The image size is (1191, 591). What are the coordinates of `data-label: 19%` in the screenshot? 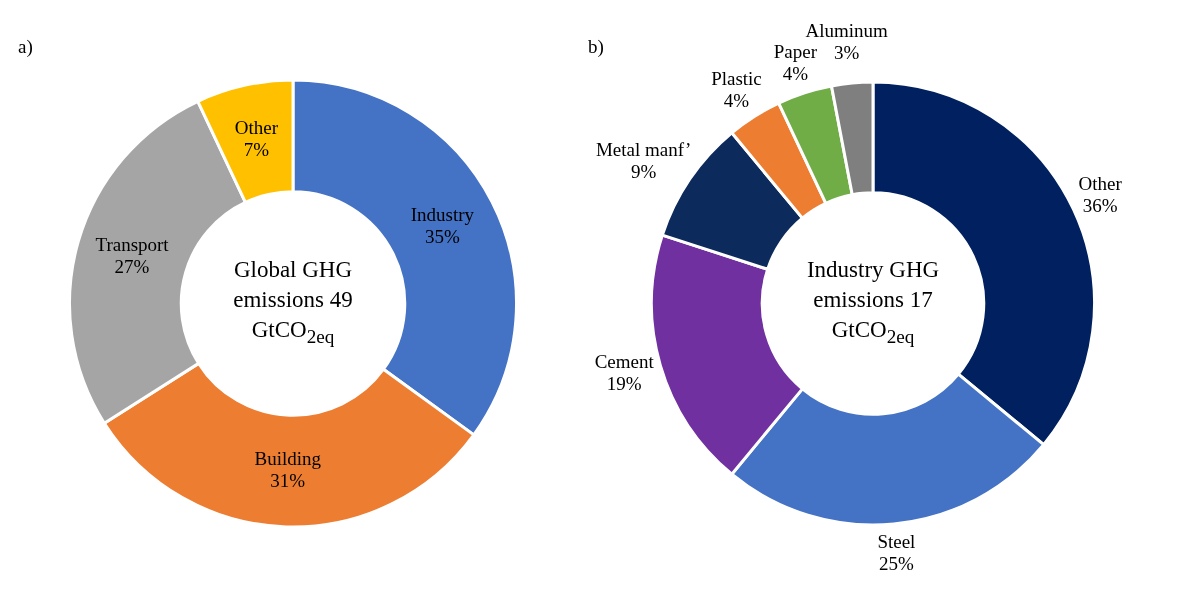 It's located at (624, 383).